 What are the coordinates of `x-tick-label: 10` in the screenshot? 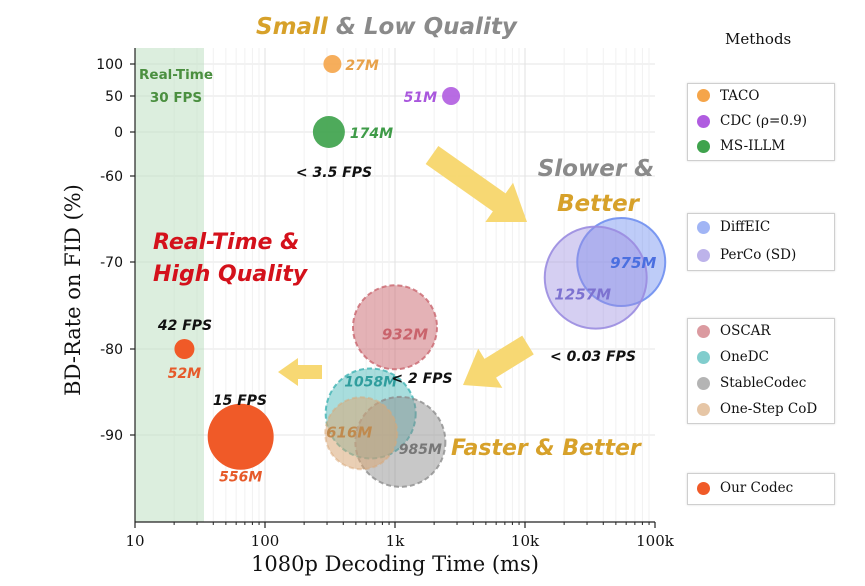 It's located at (134, 541).